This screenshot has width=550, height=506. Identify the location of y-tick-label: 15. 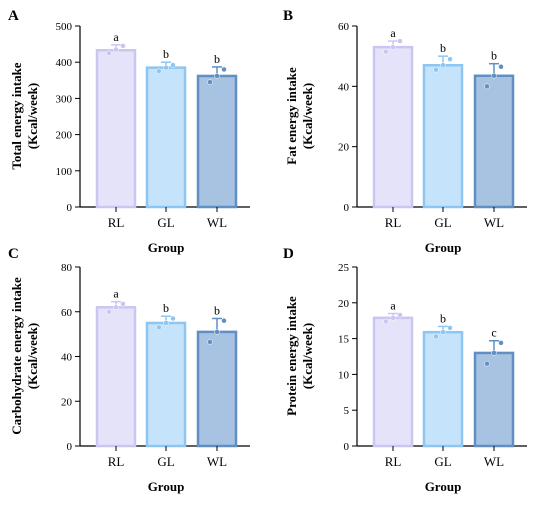
(344, 340).